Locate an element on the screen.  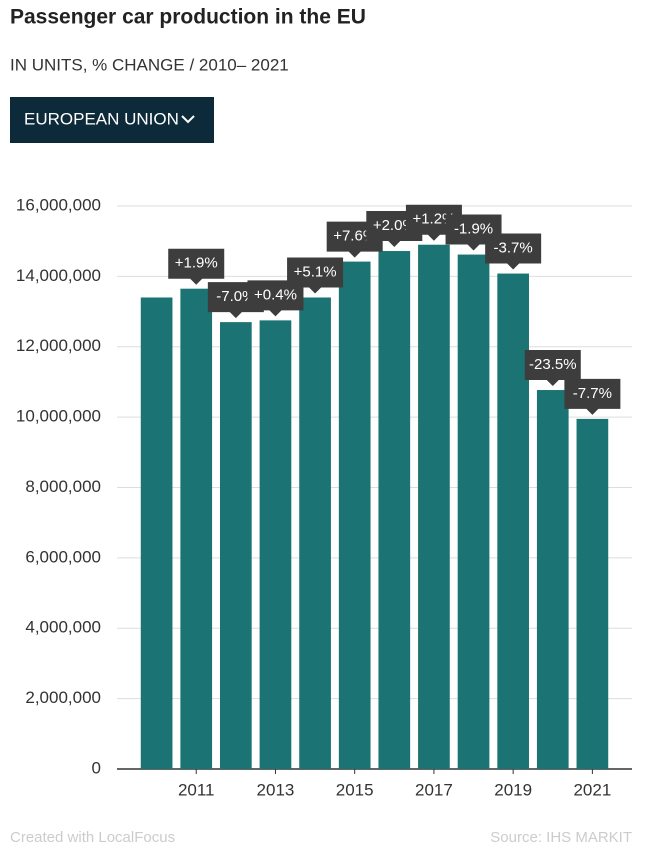
y-tick-label: 2,000,000 is located at coordinates (63, 697).